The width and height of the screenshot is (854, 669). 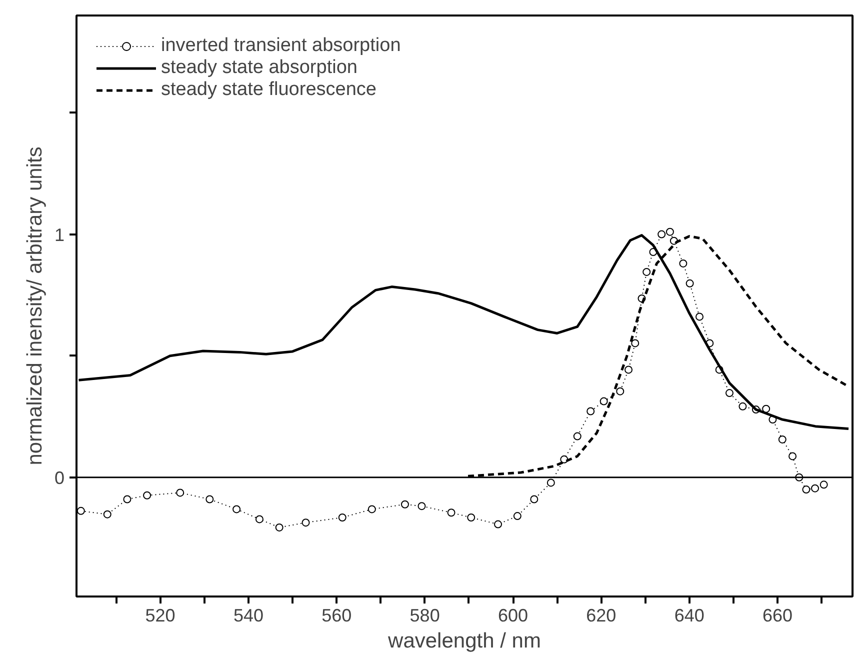 I want to click on x-tick-label: 520, so click(x=160, y=616).